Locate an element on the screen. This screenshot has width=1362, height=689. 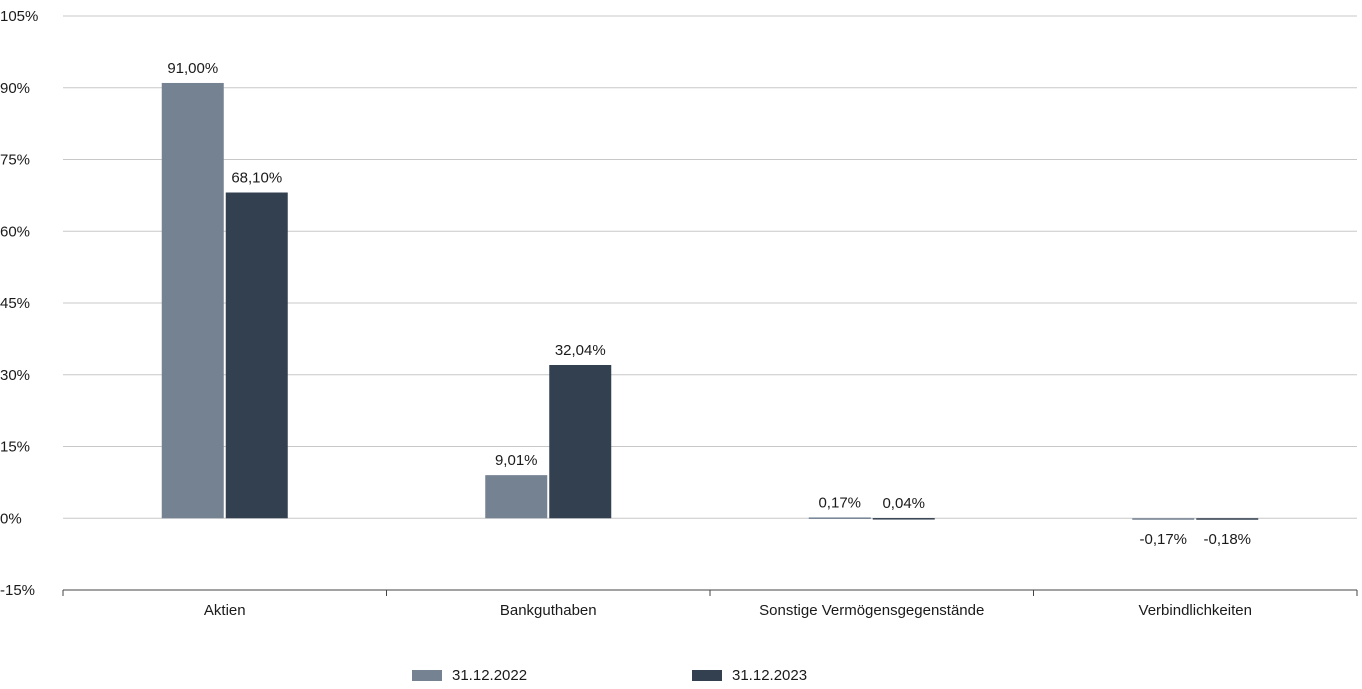
y-axis-ticks: 105% 90% 75% 60% 45% 30% 15% 0% -15% is located at coordinates (19, 303).